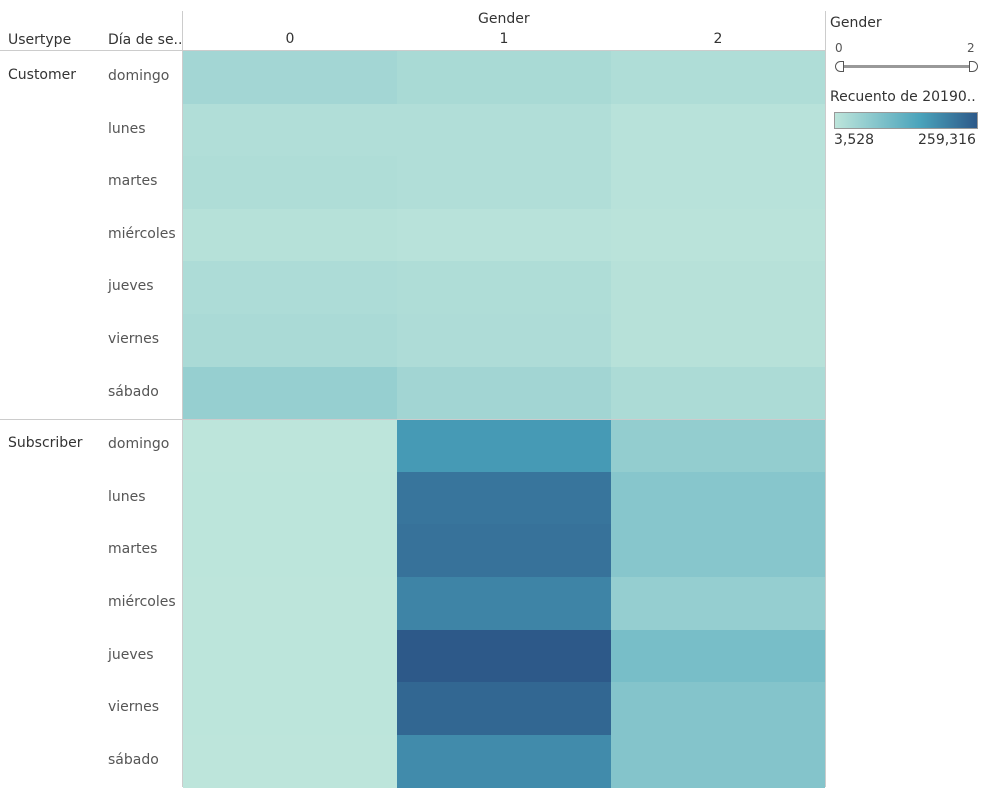 The height and width of the screenshot is (788, 986). Describe the element at coordinates (182, 399) in the screenshot. I see `header-divider-vertical` at that location.